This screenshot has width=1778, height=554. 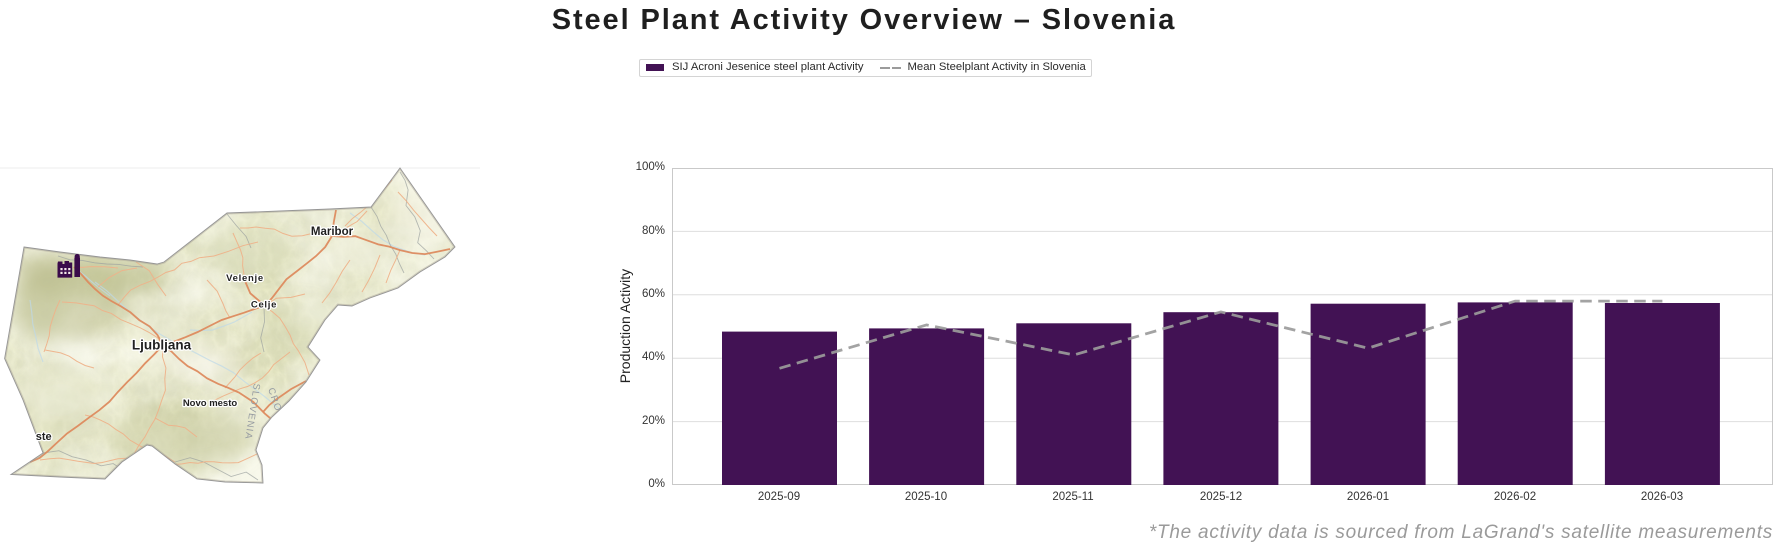 I want to click on svg-text: Ljubljana, so click(x=162, y=345).